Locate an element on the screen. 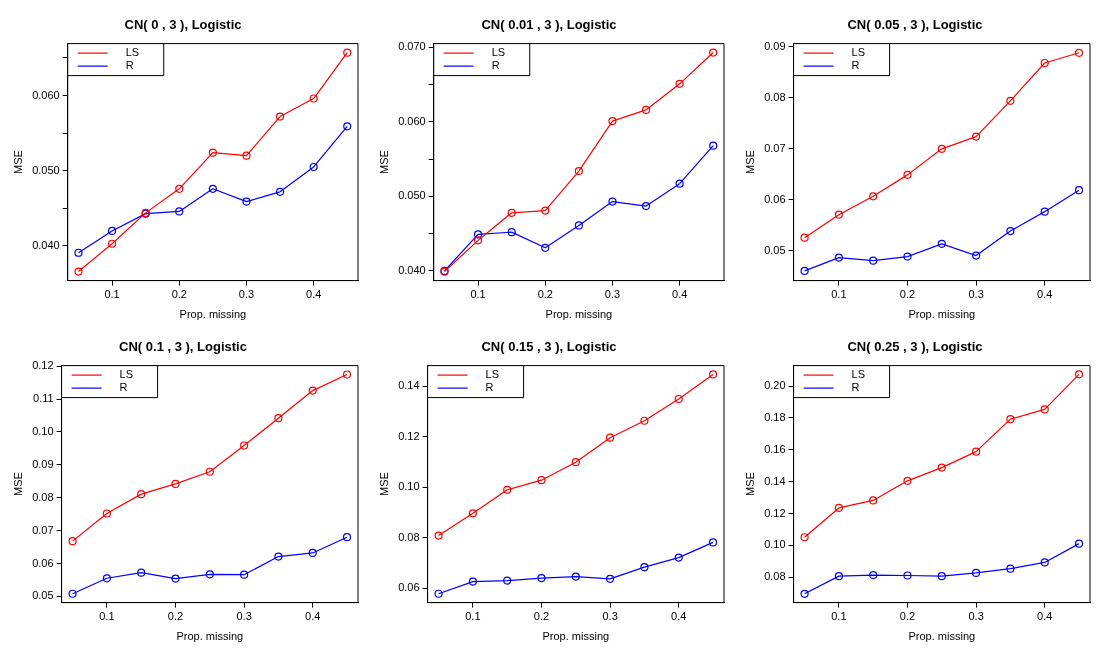 The image size is (1102, 654). y-tick-label: 0.14 is located at coordinates (775, 480).